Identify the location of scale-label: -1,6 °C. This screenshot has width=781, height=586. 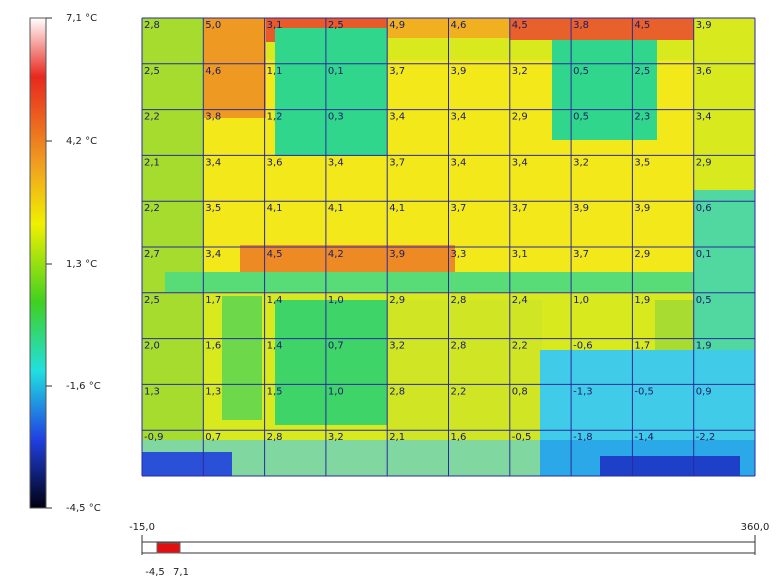
(83, 386).